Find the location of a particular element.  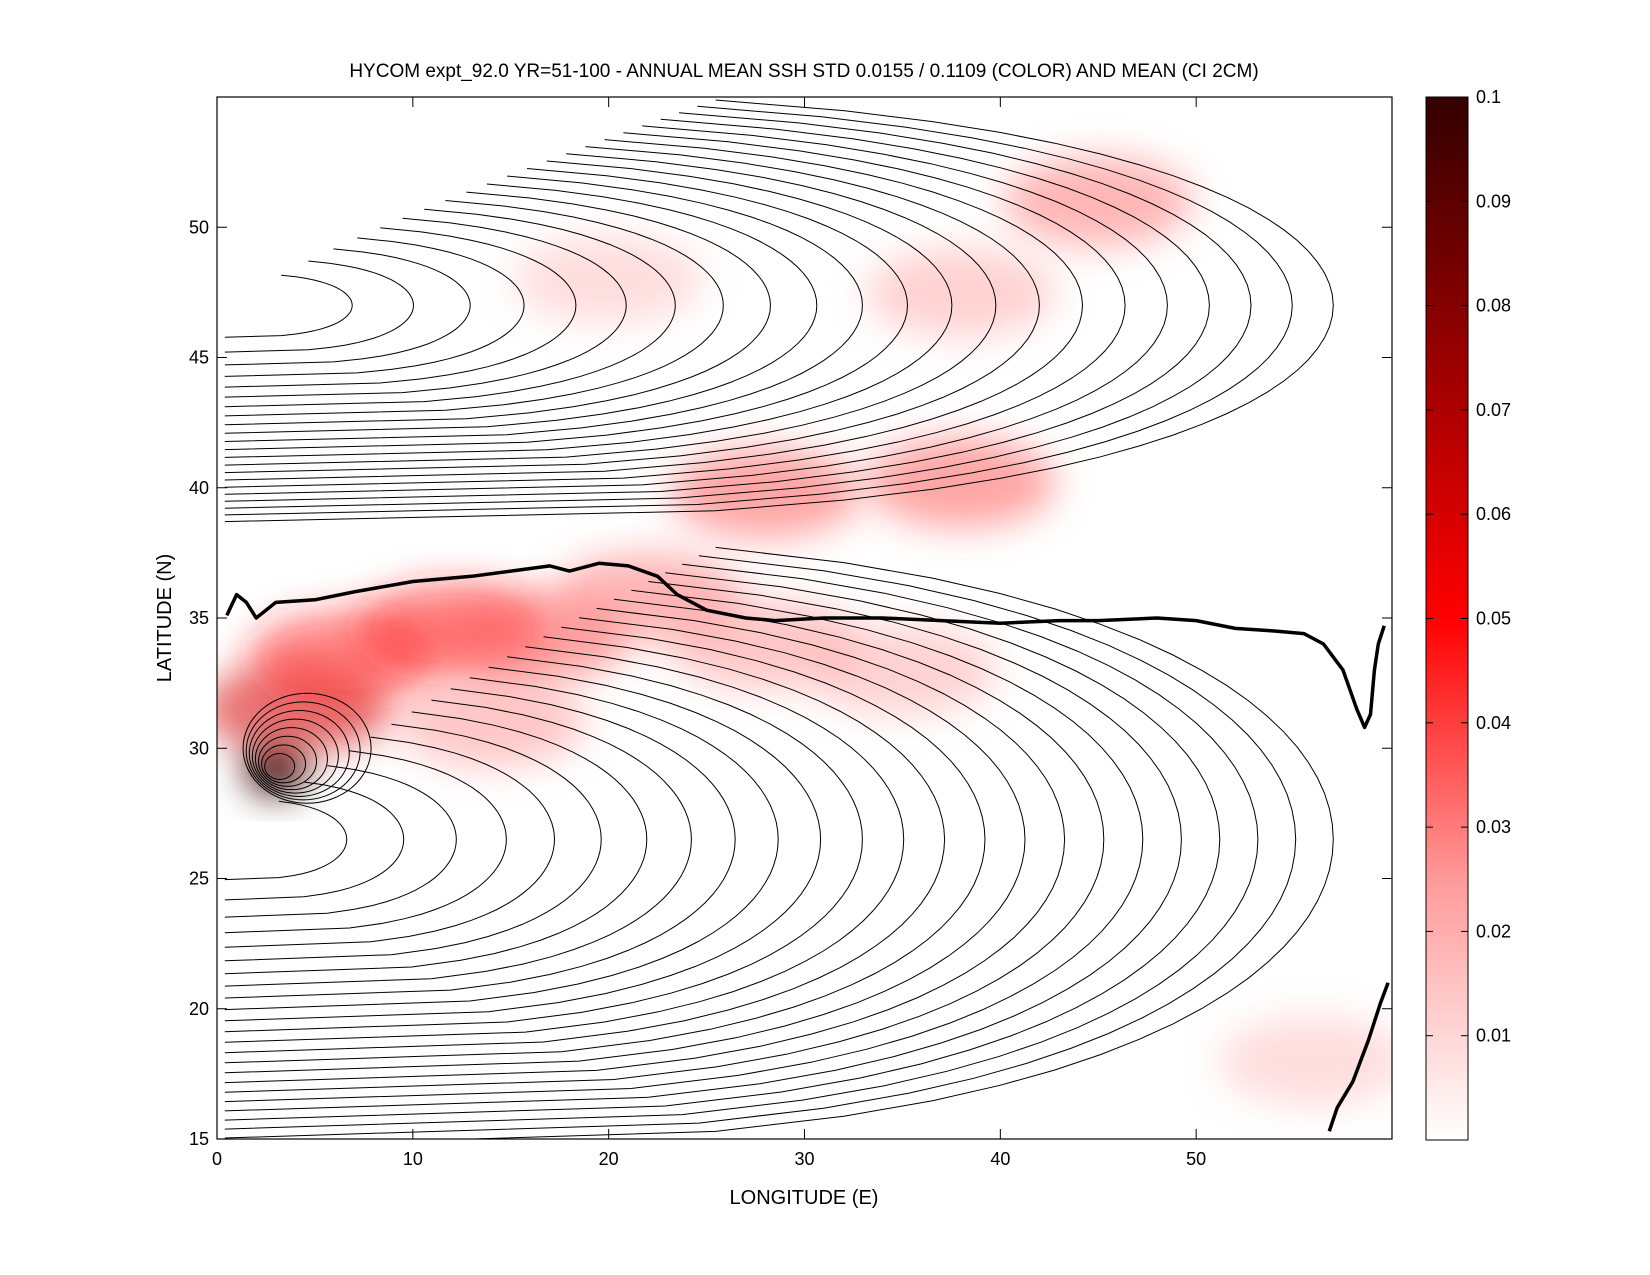

colorbar-tick-label-0.04: 0.04 is located at coordinates (1493, 723).